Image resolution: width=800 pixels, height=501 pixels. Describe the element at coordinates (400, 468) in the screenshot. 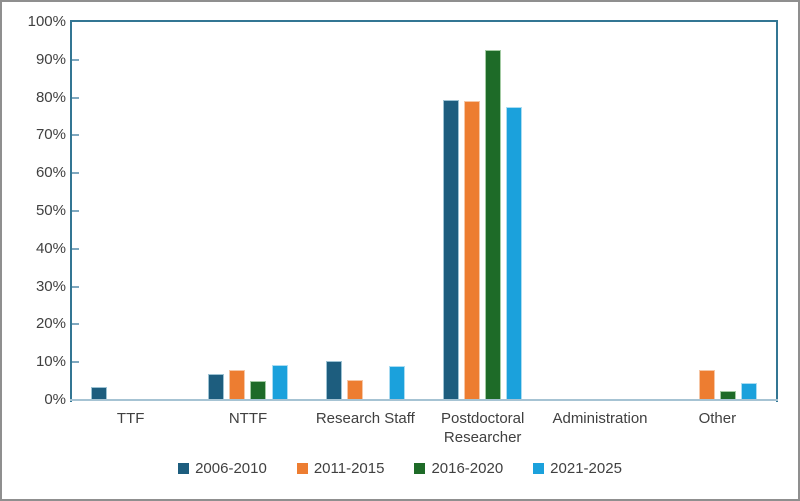

I see `legend: 2006-2010 2011-2015 2016-2020 2021-2025` at that location.